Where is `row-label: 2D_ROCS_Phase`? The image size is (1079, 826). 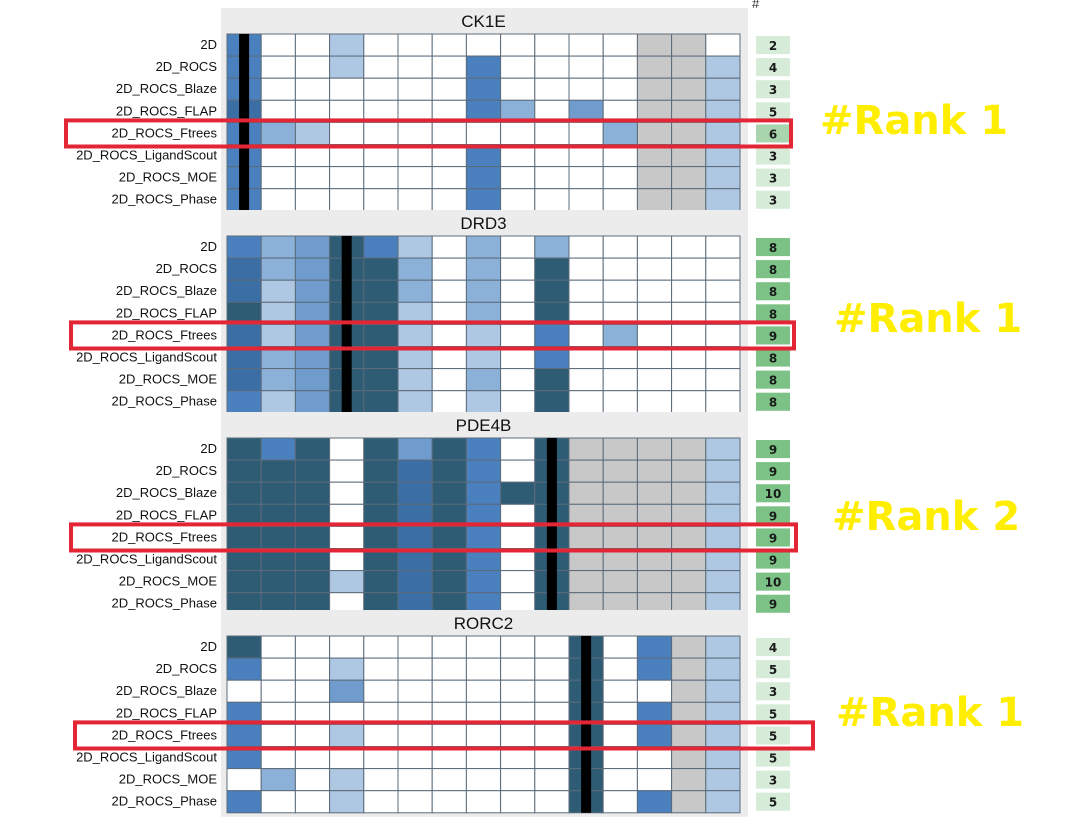 row-label: 2D_ROCS_Phase is located at coordinates (165, 401).